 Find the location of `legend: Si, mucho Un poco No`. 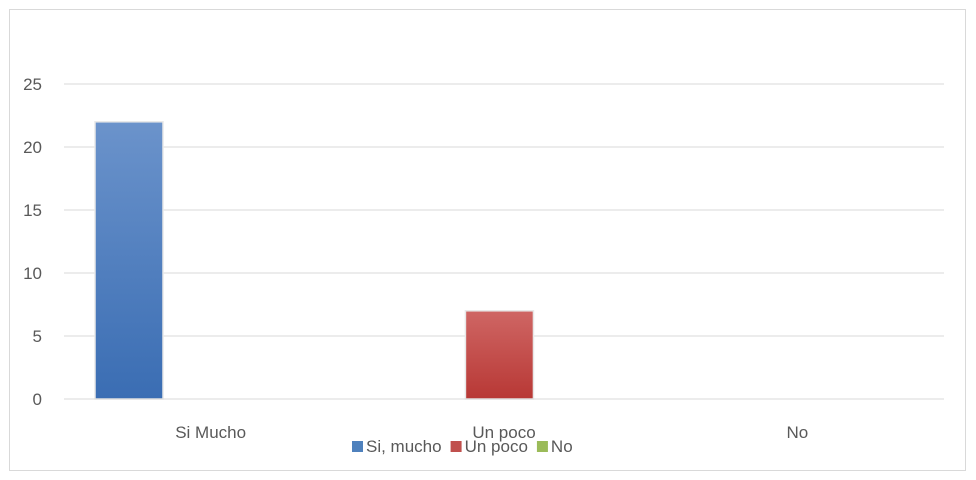

legend: Si, mucho Un poco No is located at coordinates (462, 446).